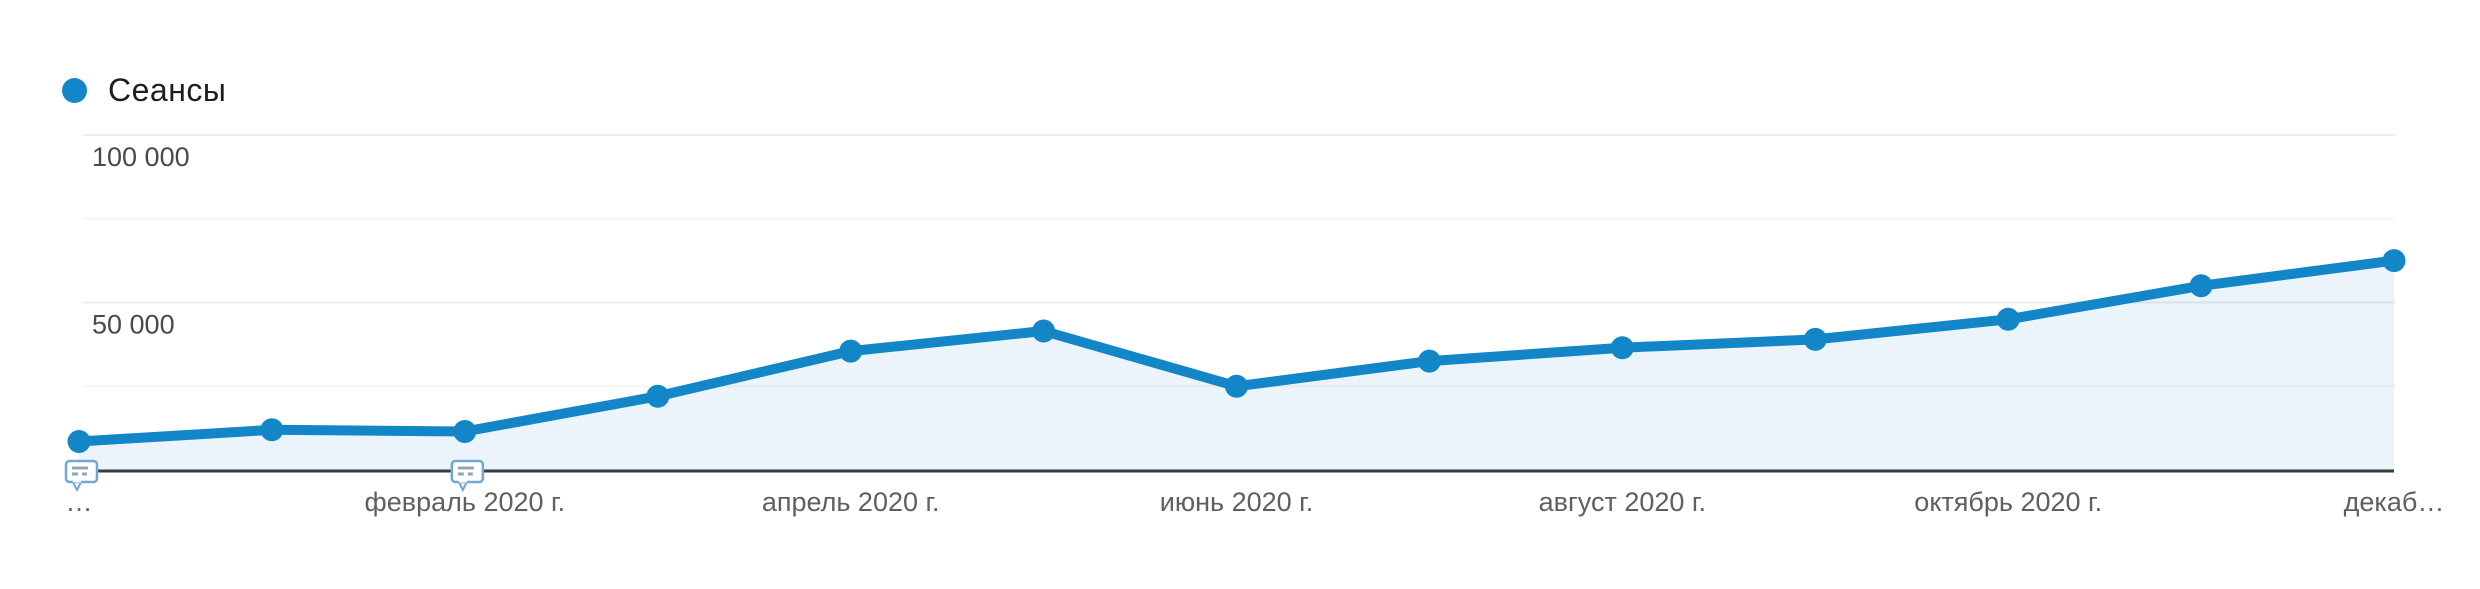 The height and width of the screenshot is (589, 2480). I want to click on x-axis-tick-label: июнь 2020 г., so click(1236, 502).